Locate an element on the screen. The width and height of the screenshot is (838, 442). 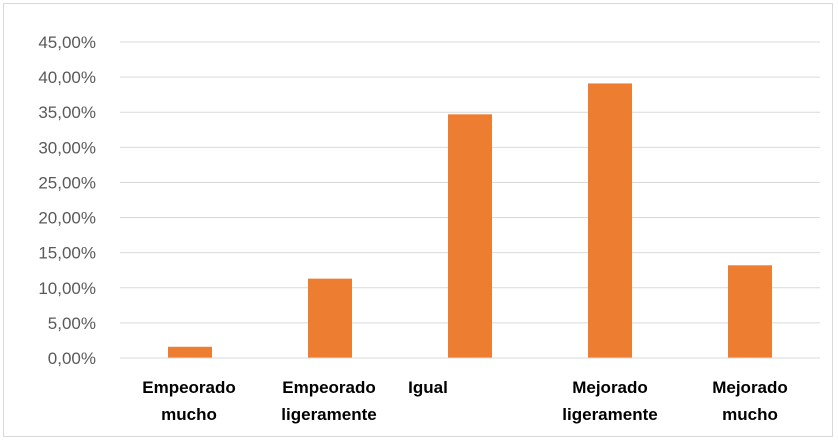
y-tick-label: 45,00% is located at coordinates (67, 42).